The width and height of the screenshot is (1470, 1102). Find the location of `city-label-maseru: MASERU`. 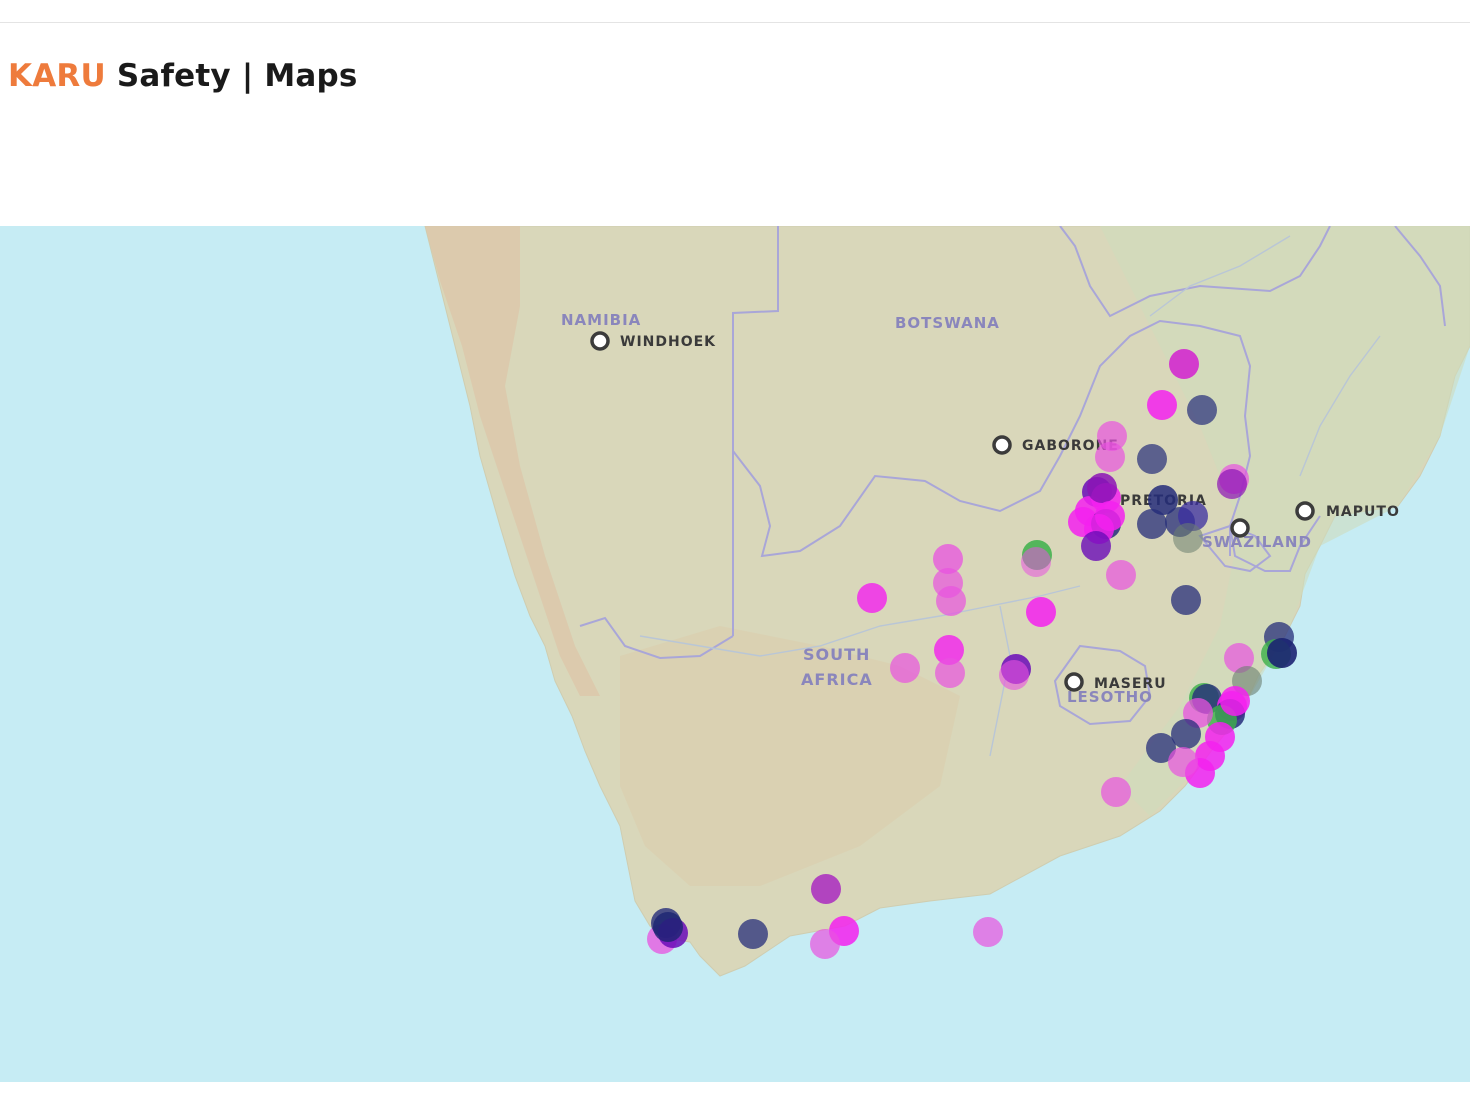

city-label-maseru: MASERU is located at coordinates (1130, 684).